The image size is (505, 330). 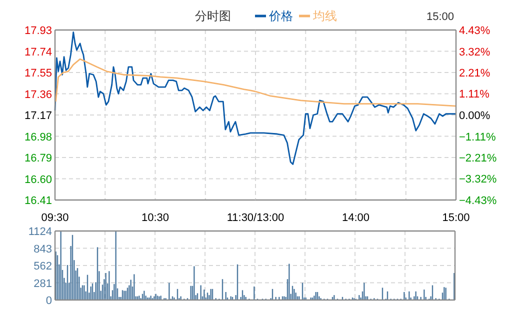 I want to click on y-tick-label: 17.36, so click(x=38, y=94).